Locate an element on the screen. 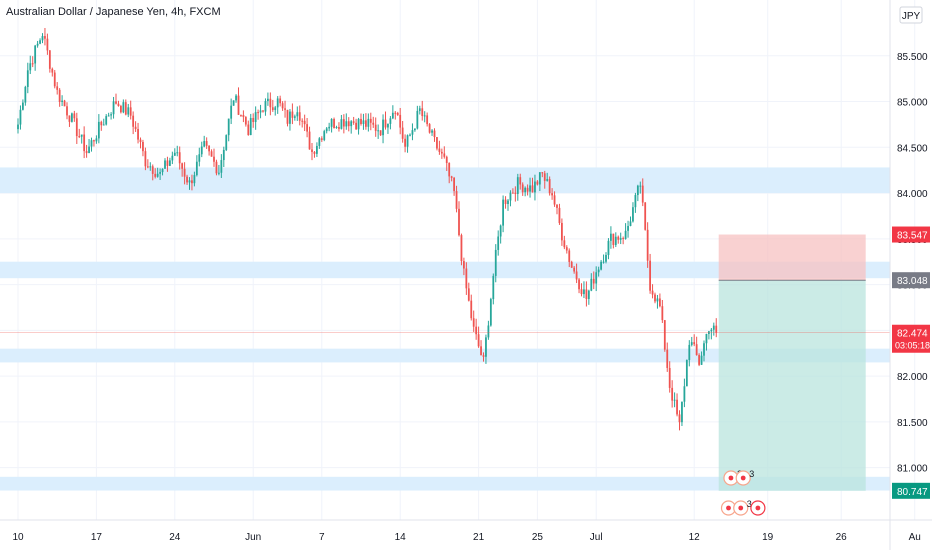 The image size is (932, 555). entry-price-badge: 83.048 is located at coordinates (911, 280).